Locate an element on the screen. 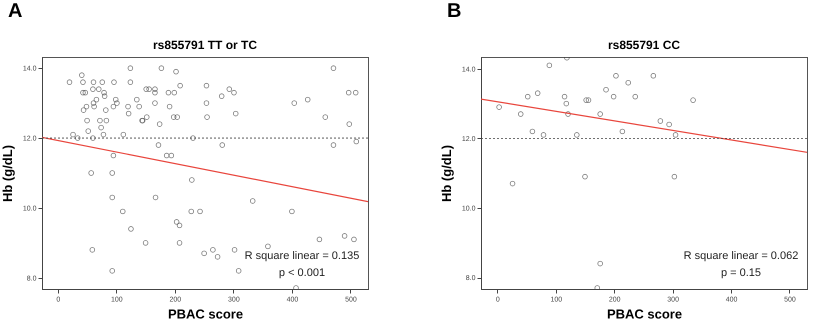 This screenshot has width=814, height=326. annotation: p < 0.001 is located at coordinates (302, 273).